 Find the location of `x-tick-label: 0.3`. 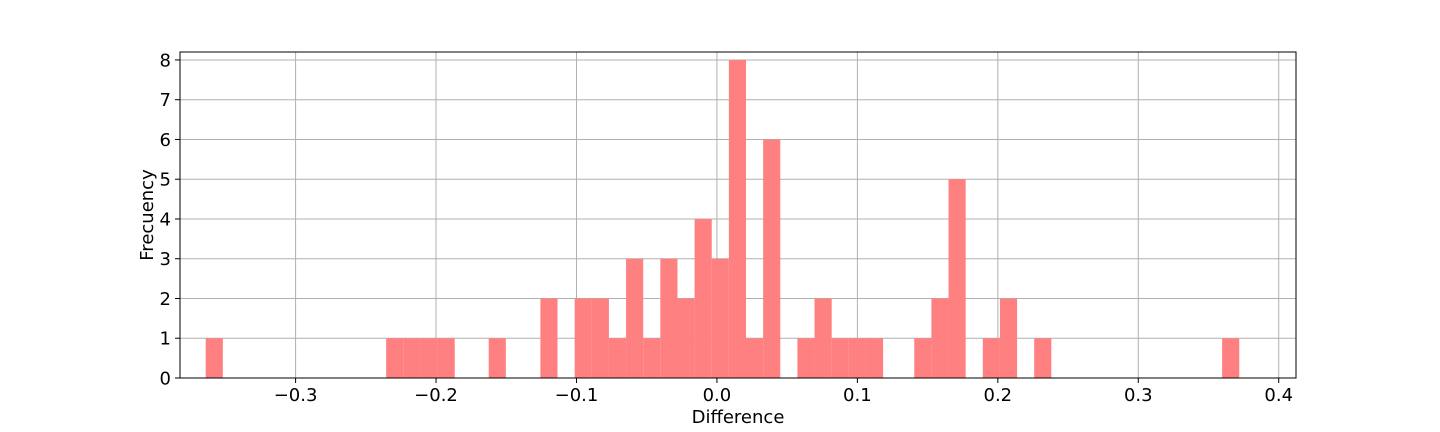

x-tick-label: 0.3 is located at coordinates (1138, 395).